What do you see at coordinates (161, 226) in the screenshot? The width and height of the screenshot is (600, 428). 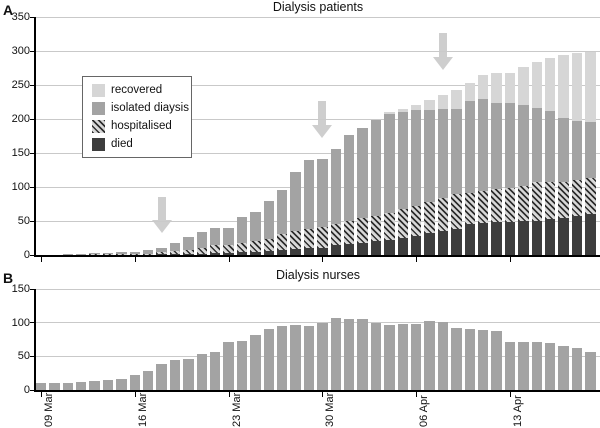 I see `annotation-arrow-icon` at bounding box center [161, 226].